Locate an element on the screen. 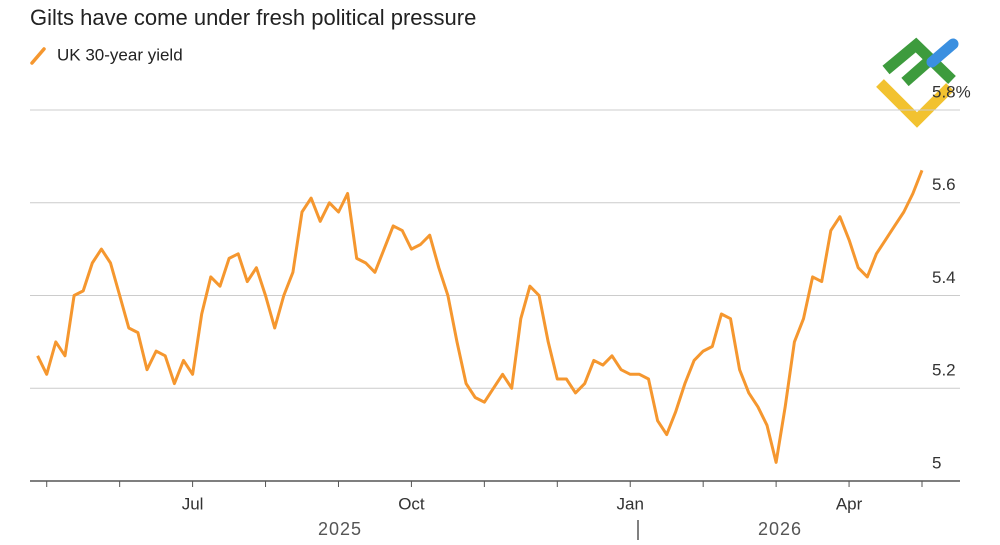  x-tick-label: Jul is located at coordinates (193, 503).